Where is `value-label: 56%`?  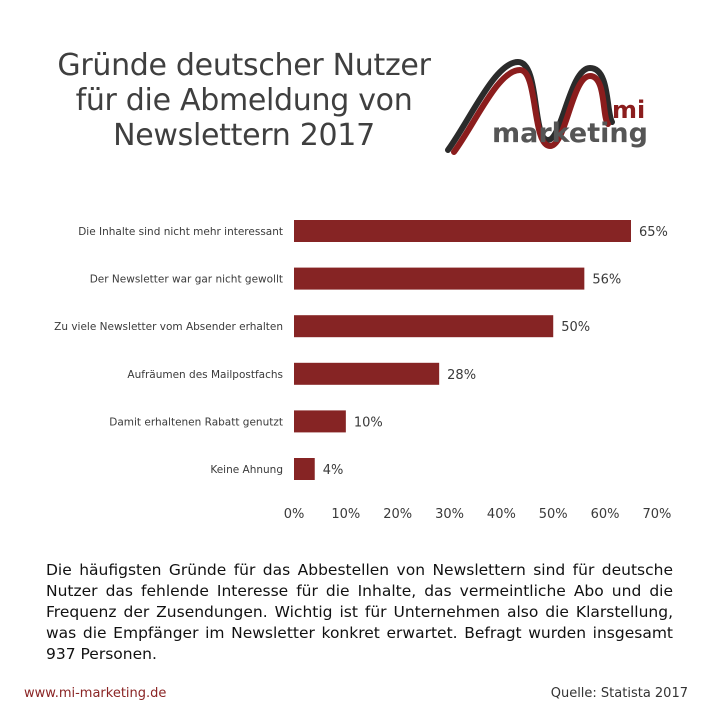 value-label: 56% is located at coordinates (606, 280).